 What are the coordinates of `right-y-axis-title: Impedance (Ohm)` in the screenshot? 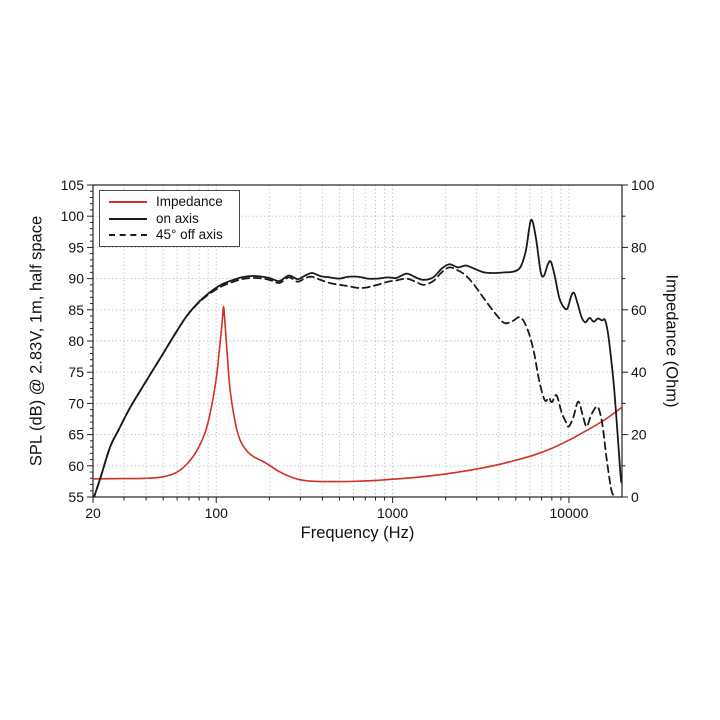 It's located at (671, 341).